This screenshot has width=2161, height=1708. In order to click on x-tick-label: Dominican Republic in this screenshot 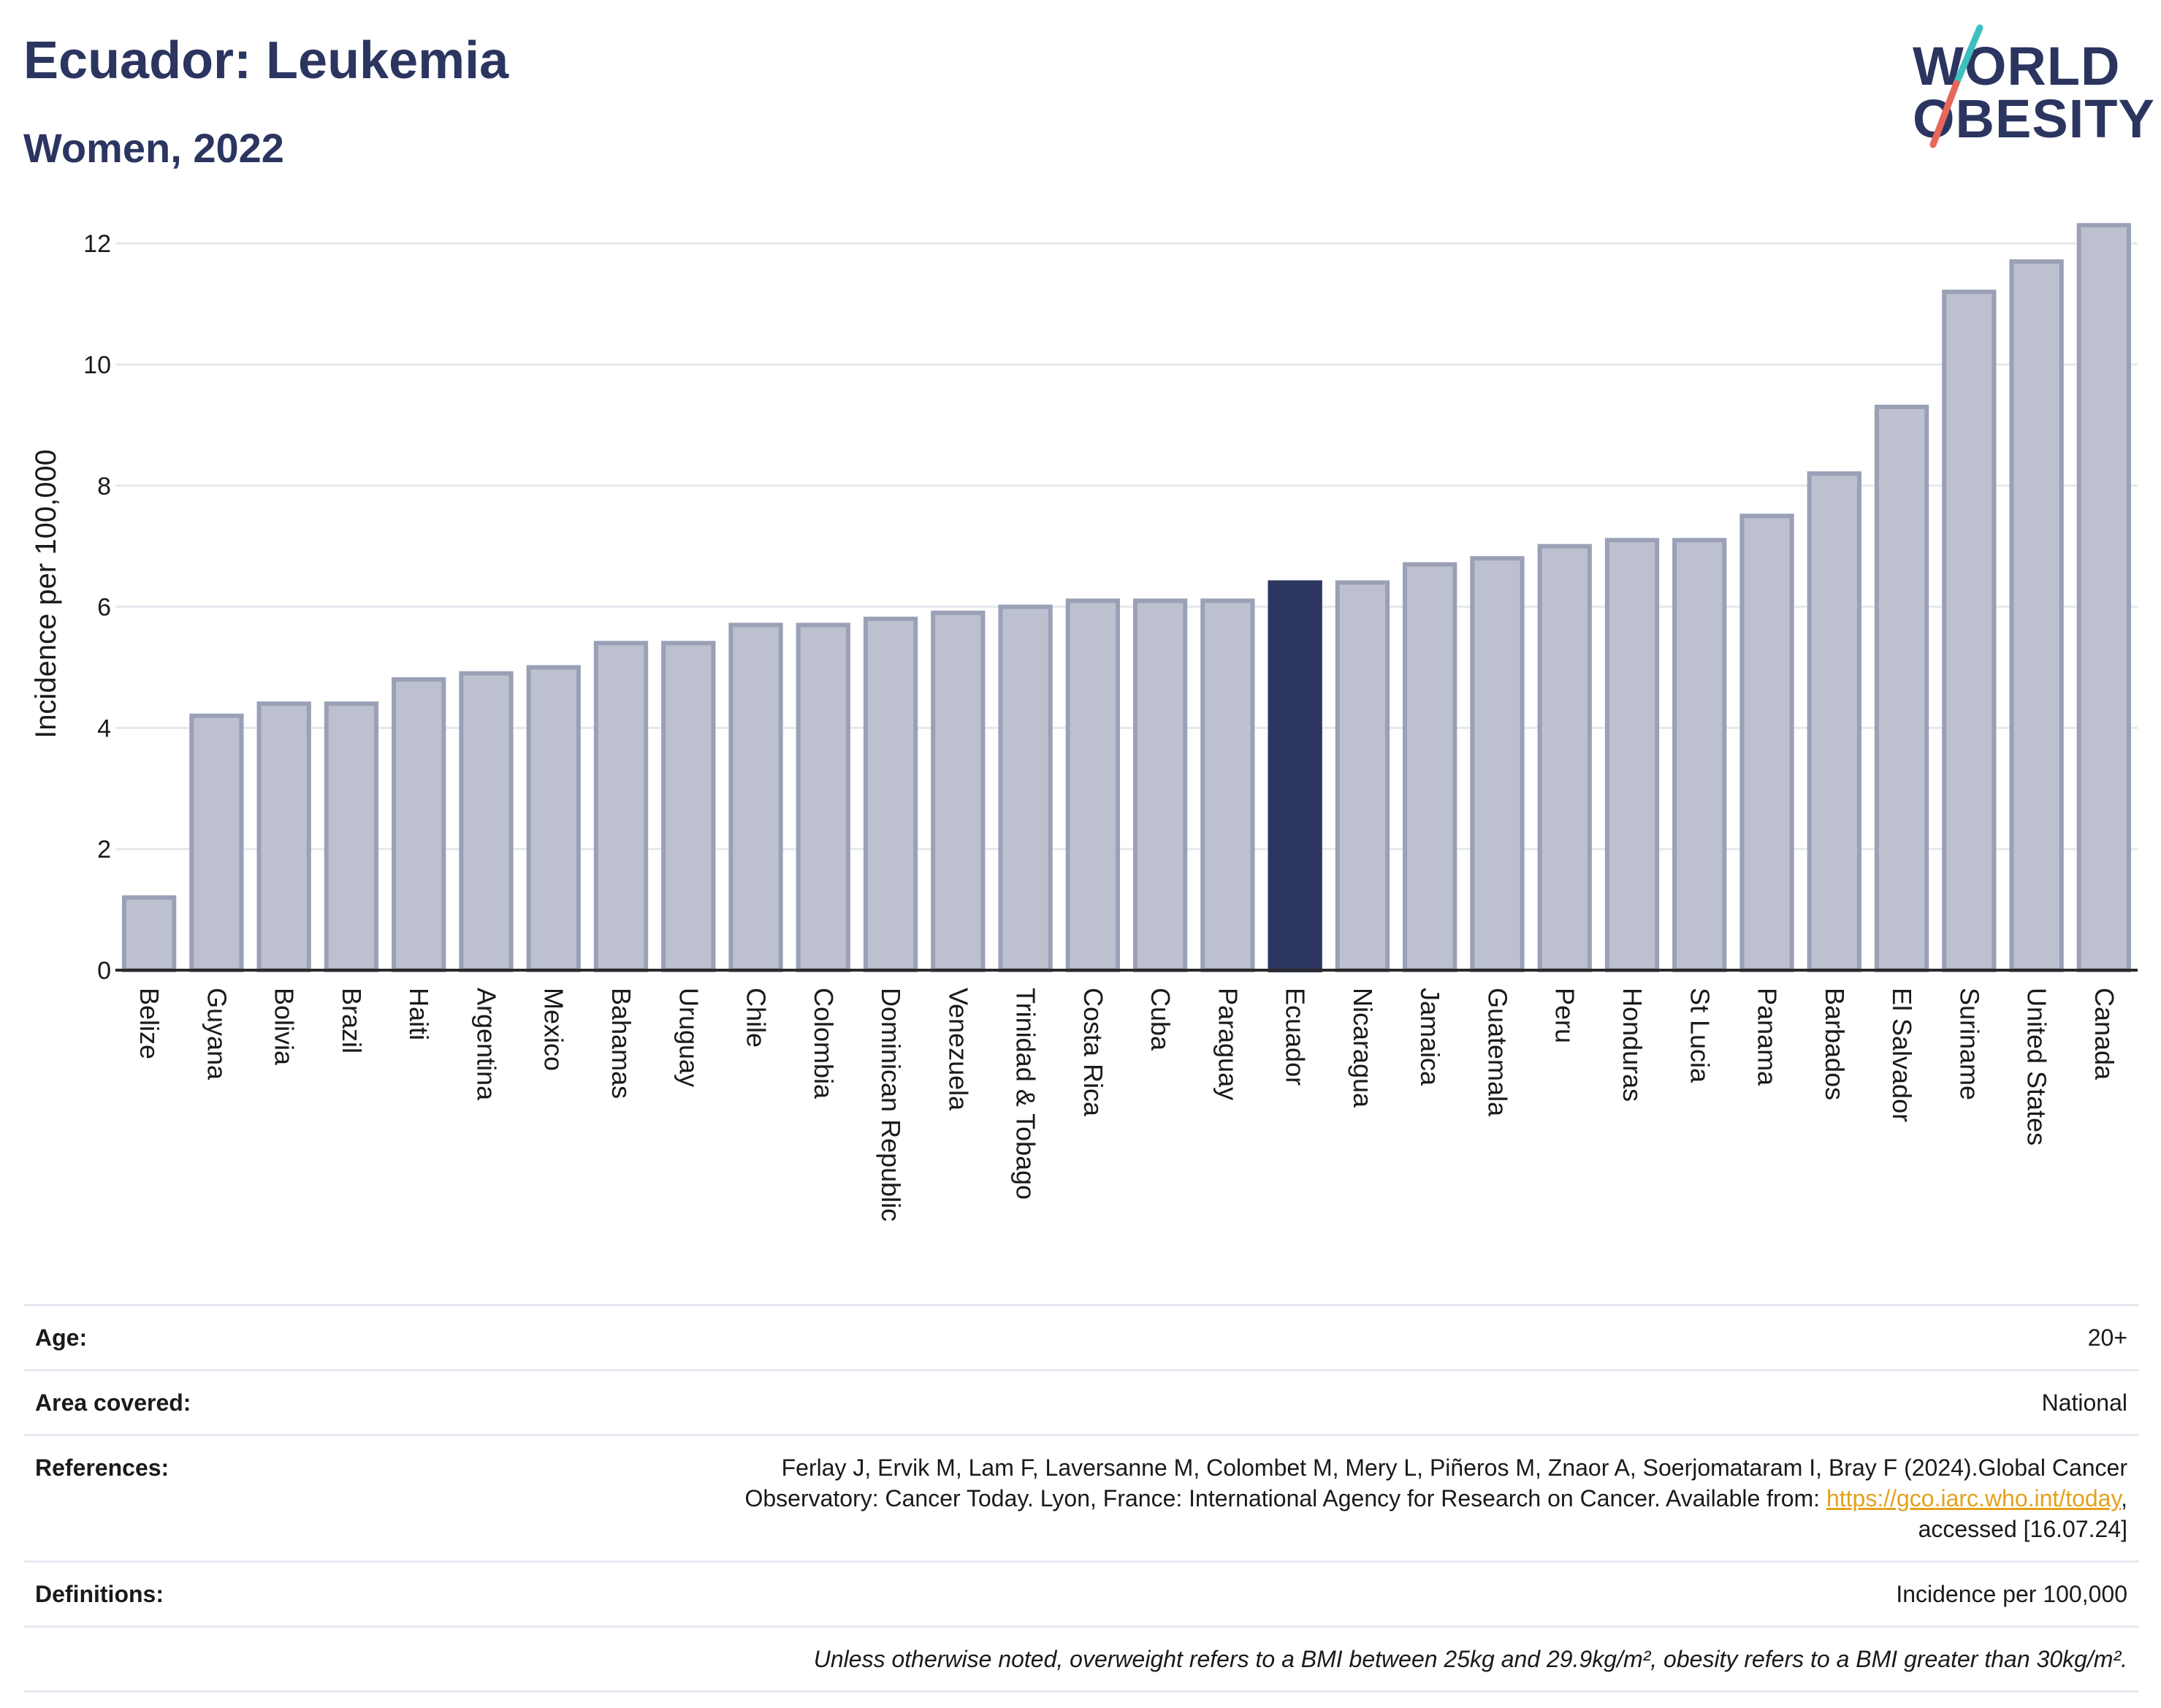, I will do `click(891, 1104)`.